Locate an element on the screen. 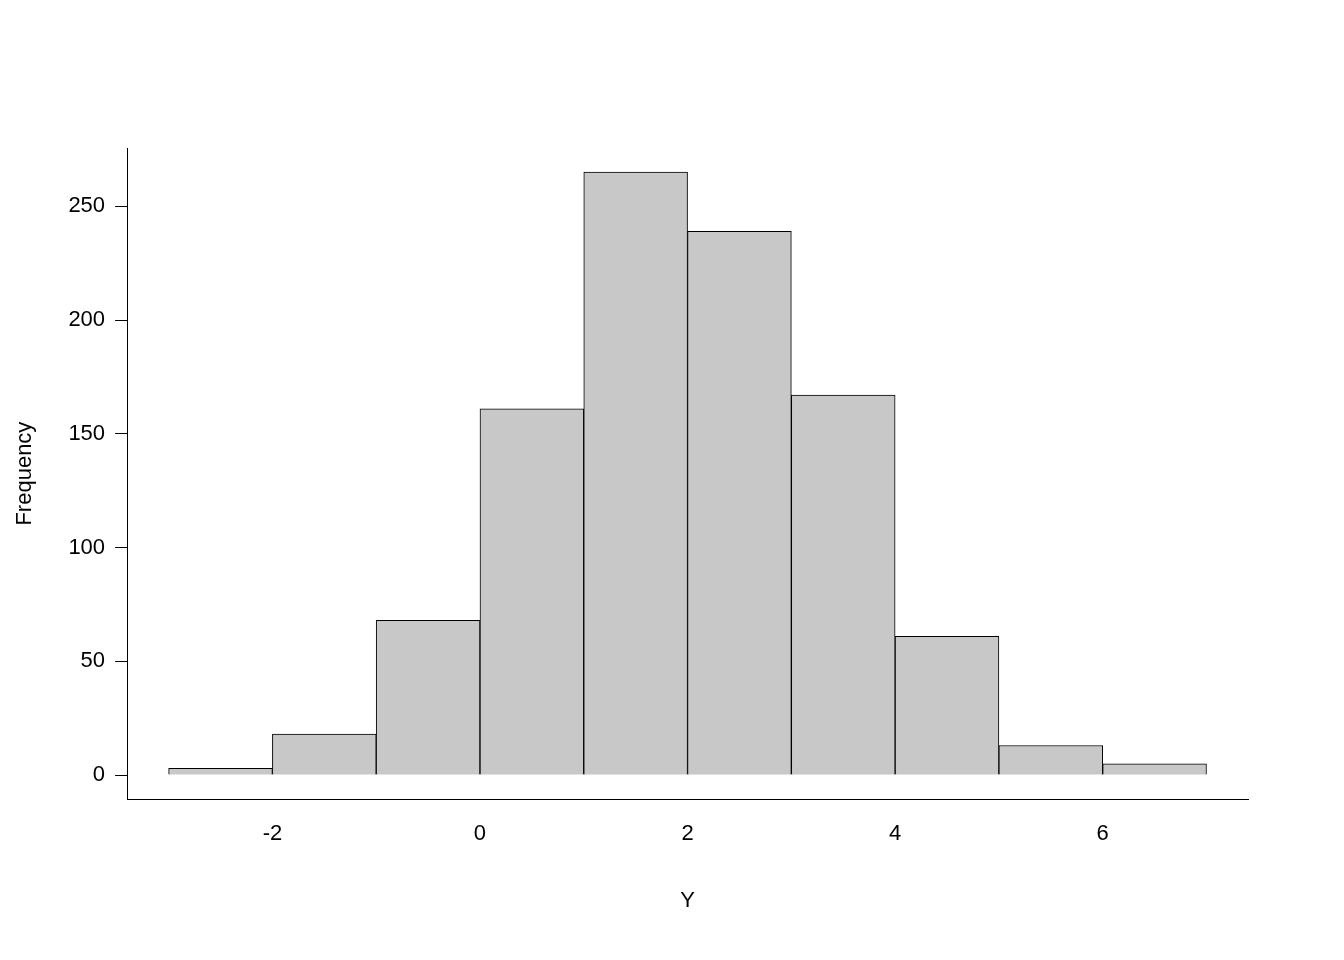 The image size is (1344, 960). x-tick-label: 4 is located at coordinates (895, 833).